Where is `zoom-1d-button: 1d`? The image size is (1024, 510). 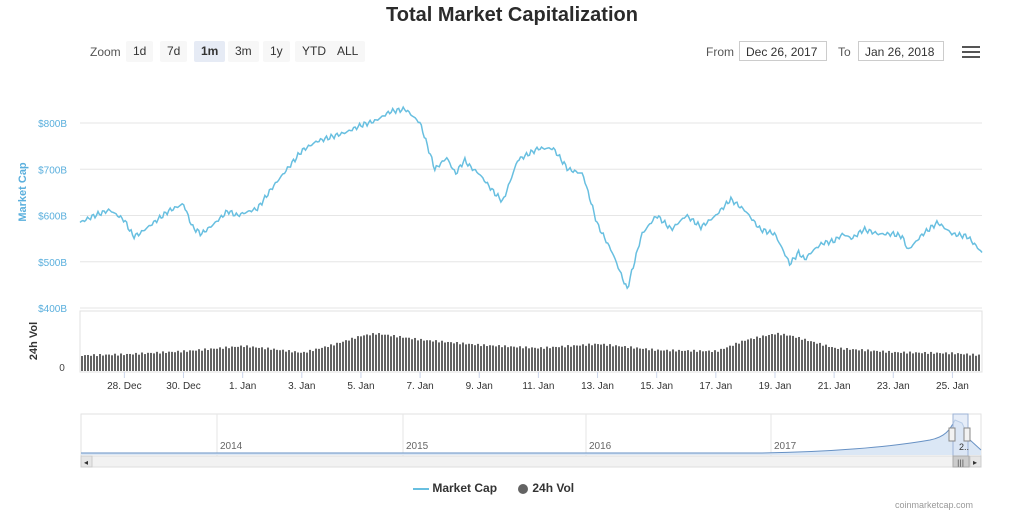
zoom-1d-button: 1d is located at coordinates (140, 51).